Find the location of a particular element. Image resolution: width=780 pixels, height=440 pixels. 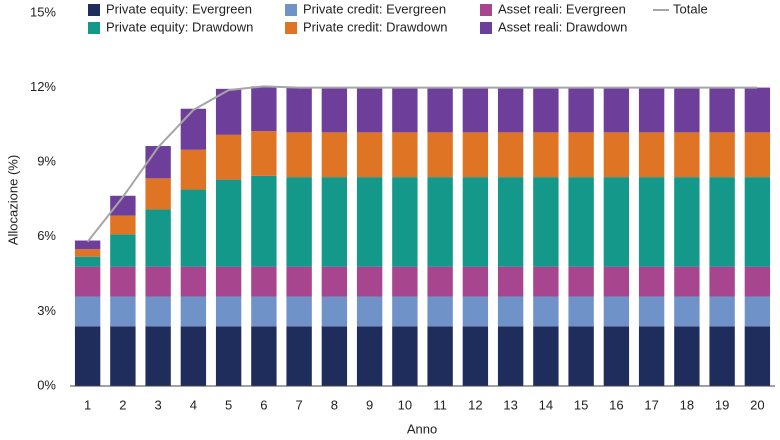

y-tick-label: 15% is located at coordinates (43, 11).